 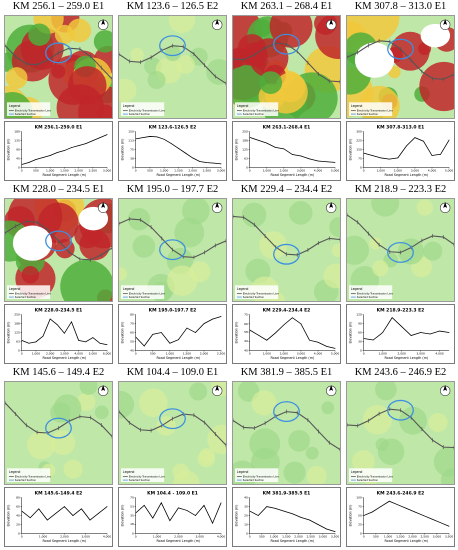 What do you see at coordinates (164, 171) in the screenshot?
I see `x-tick-label: 1,000` at bounding box center [164, 171].